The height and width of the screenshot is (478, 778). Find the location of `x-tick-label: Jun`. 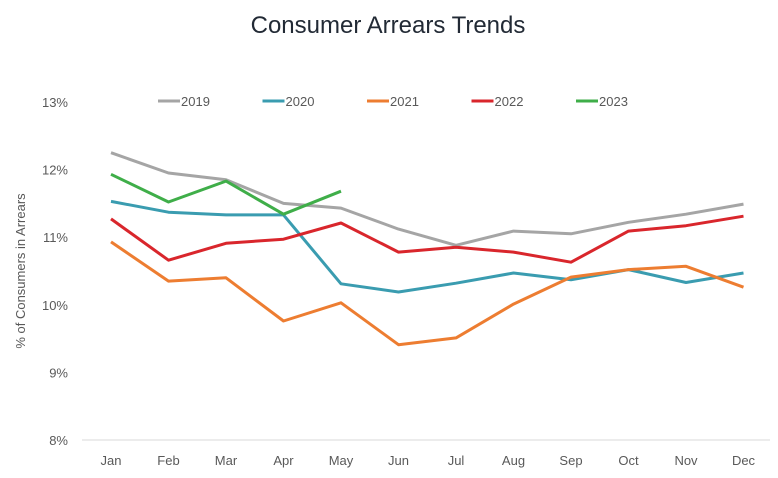

x-tick-label: Jun is located at coordinates (398, 460).